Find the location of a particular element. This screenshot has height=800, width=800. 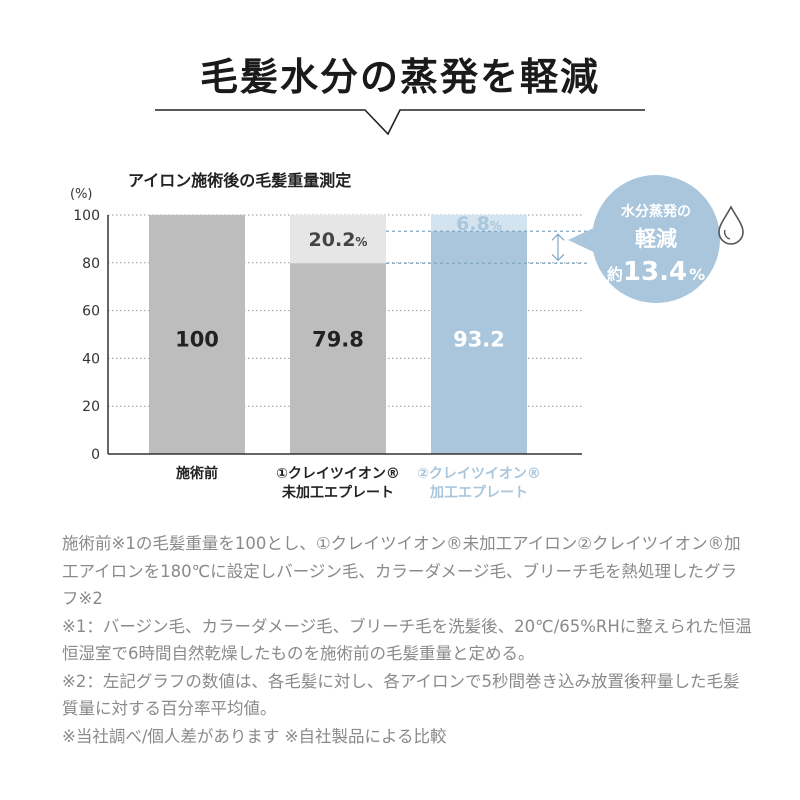

x-category-label-line2: 加工エプレート is located at coordinates (478, 493).